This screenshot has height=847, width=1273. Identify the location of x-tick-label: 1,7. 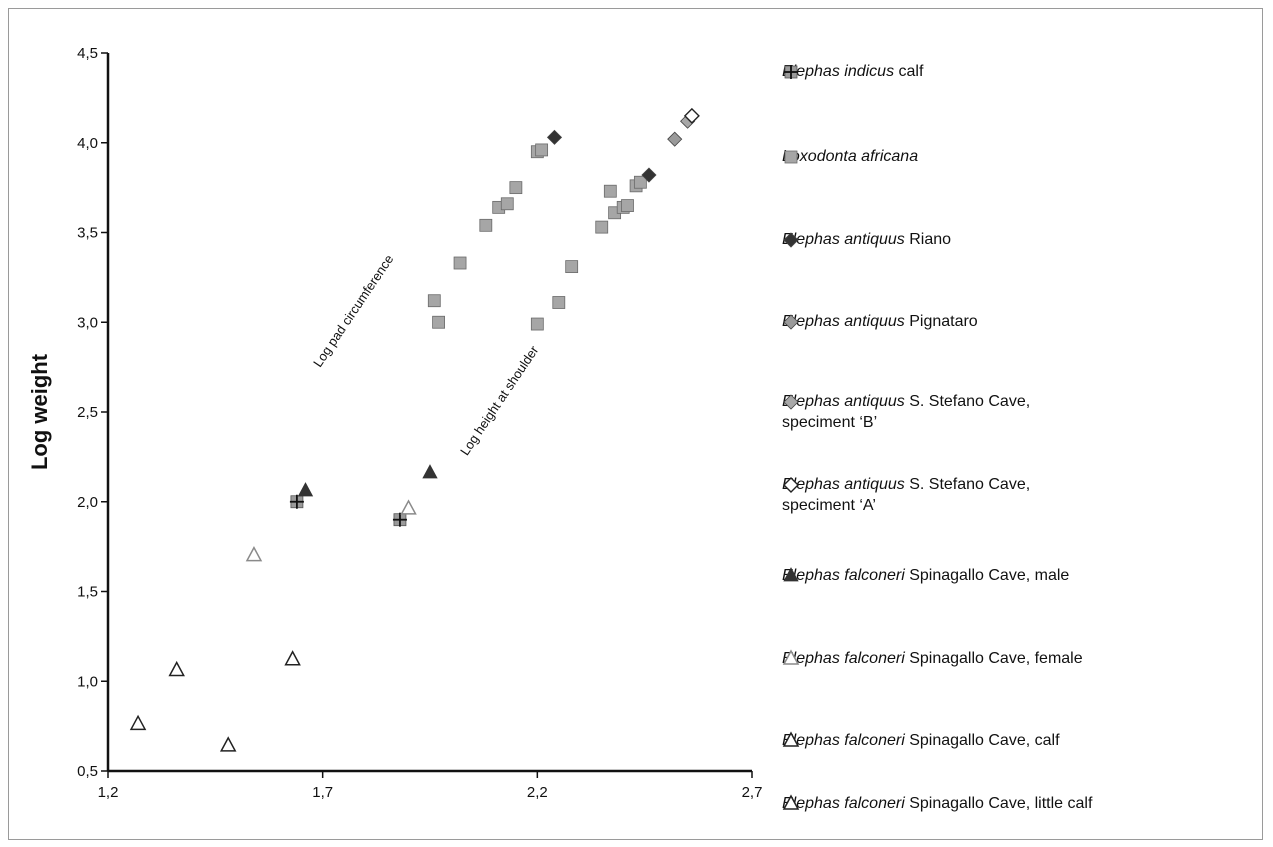
(322, 792).